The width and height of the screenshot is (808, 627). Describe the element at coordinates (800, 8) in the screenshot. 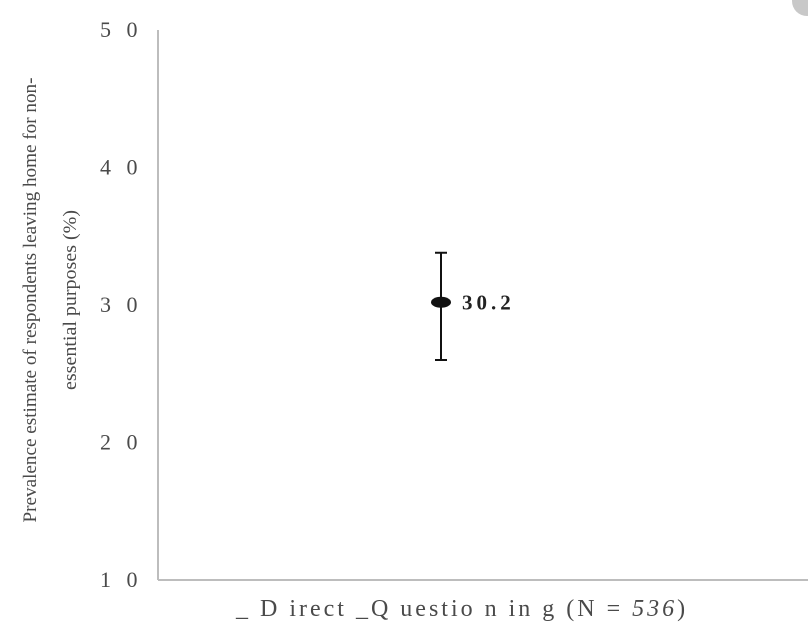

I see `window-corner-button` at that location.